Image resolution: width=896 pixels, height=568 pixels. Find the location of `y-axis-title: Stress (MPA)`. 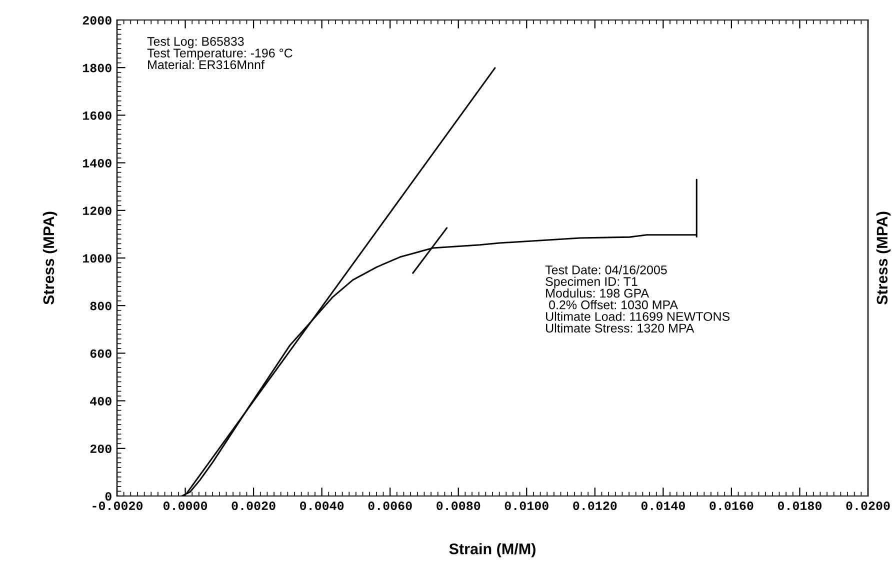

y-axis-title: Stress (MPA) is located at coordinates (50, 258).